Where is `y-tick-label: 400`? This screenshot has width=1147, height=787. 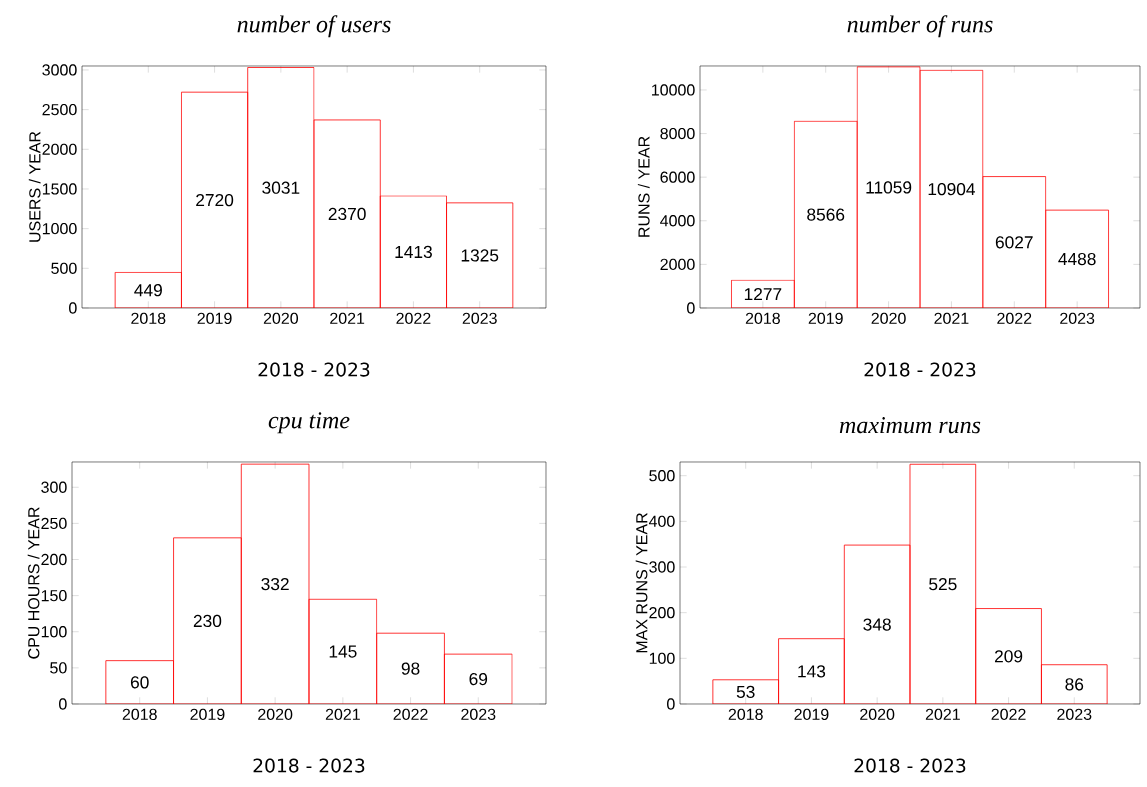
y-tick-label: 400 is located at coordinates (661, 521).